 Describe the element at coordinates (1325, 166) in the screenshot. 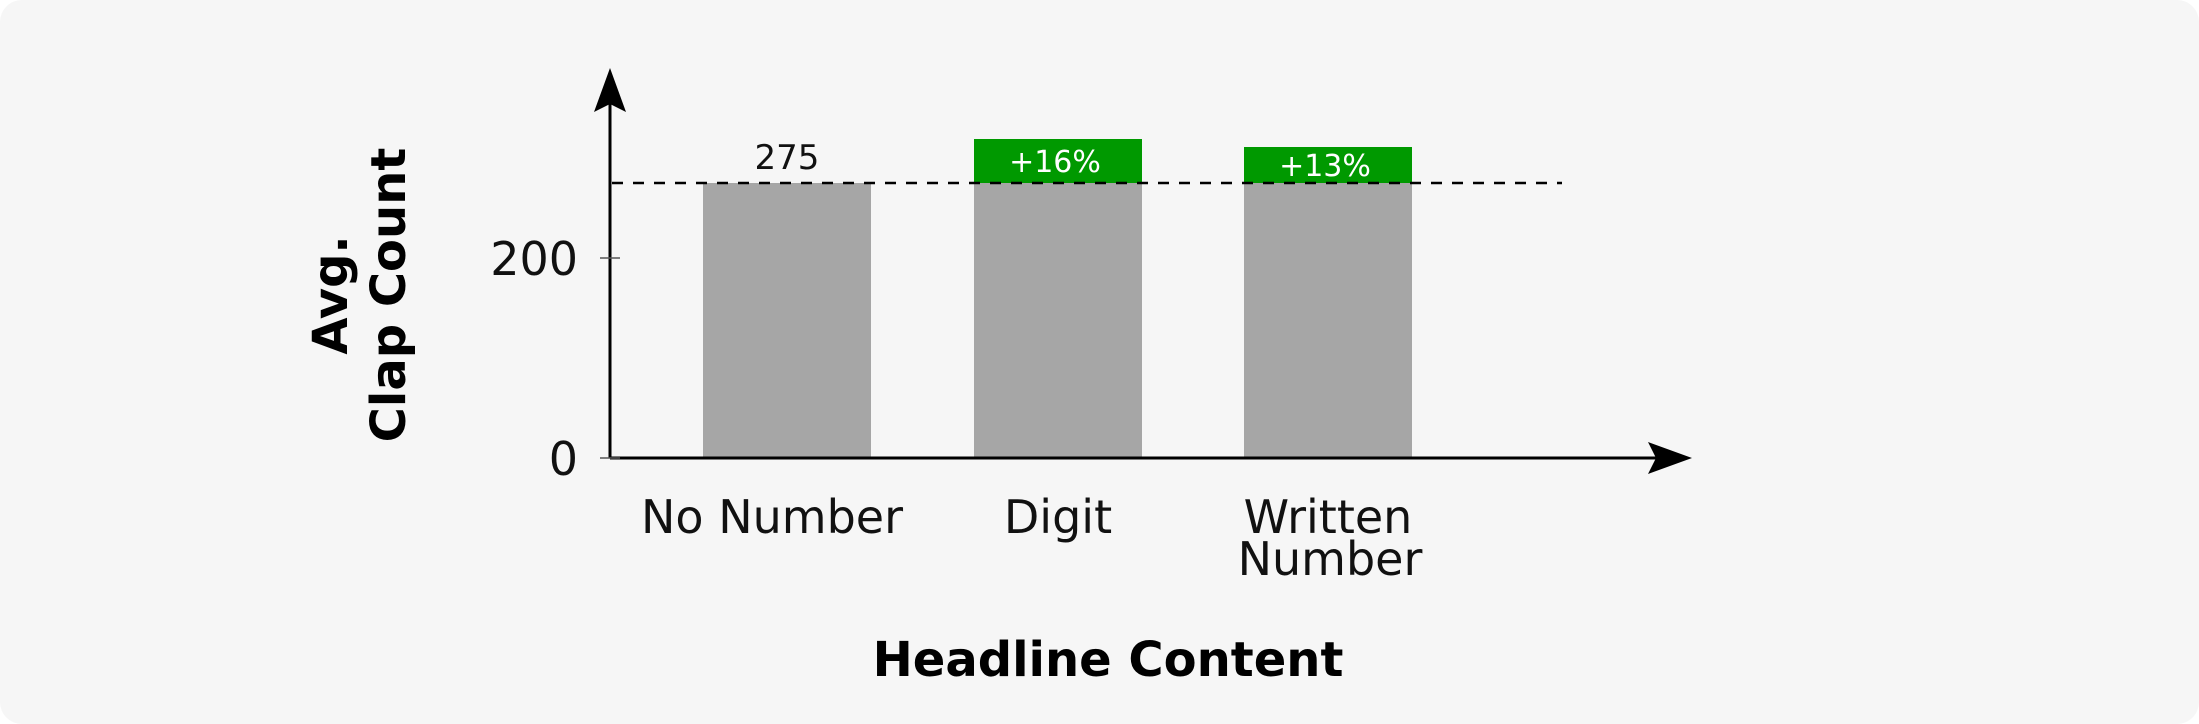

I see `increment-label-2: +13%` at that location.